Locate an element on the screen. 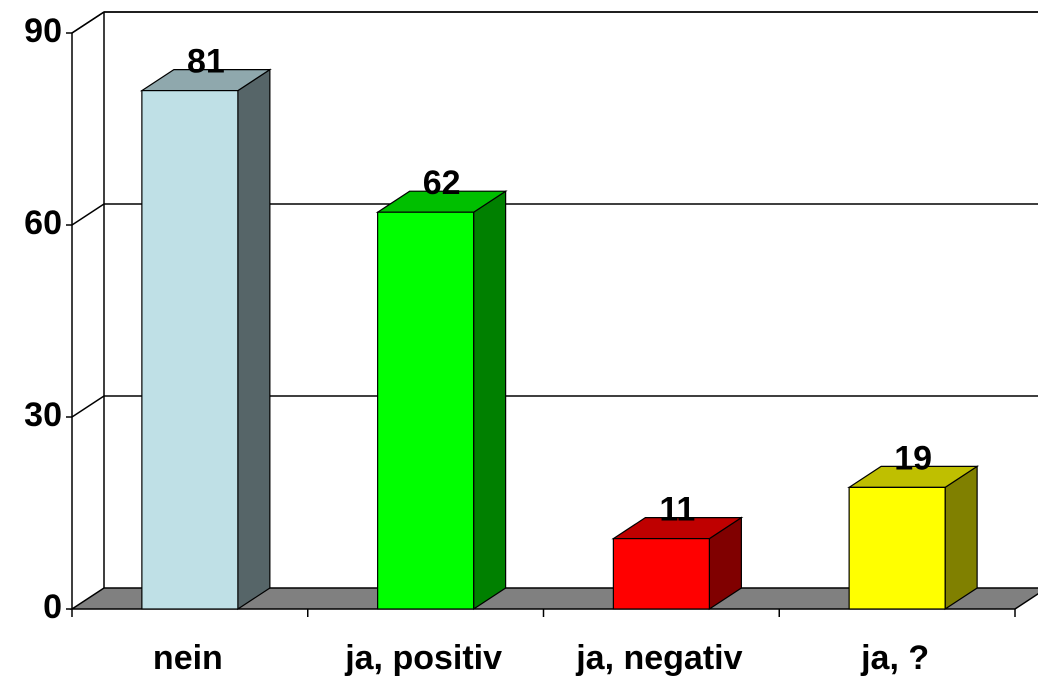 The image size is (1038, 679). x-tick-label: nein is located at coordinates (188, 658).